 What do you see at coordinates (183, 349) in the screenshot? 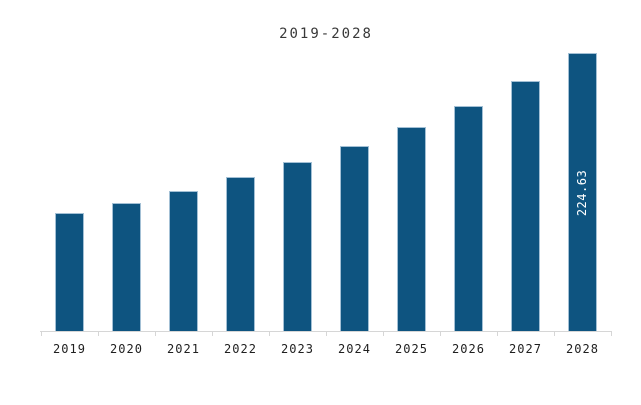
I see `x-axis-label: 2021` at bounding box center [183, 349].